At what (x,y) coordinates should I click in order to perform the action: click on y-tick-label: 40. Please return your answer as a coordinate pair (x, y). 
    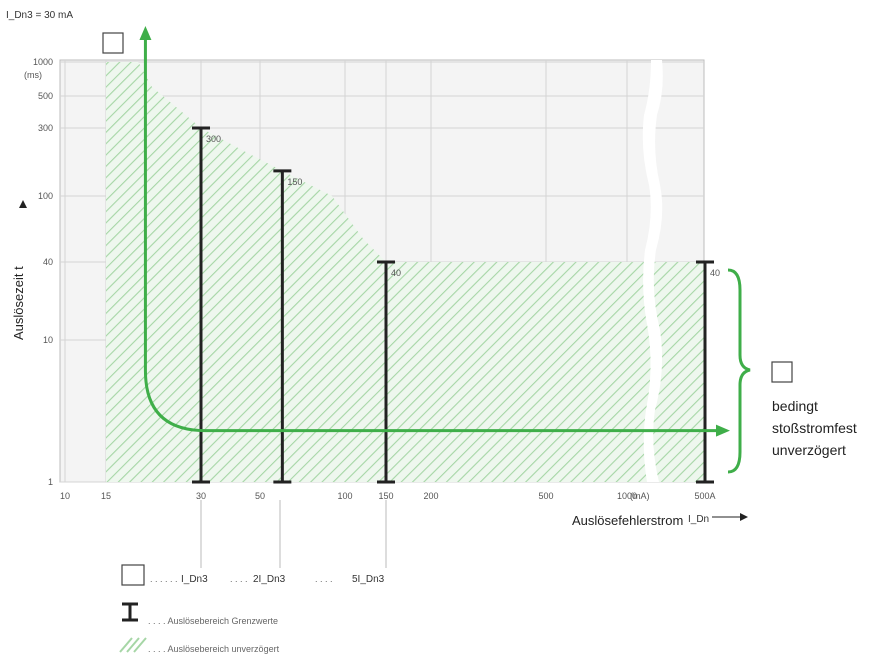
    Looking at the image, I should click on (48, 262).